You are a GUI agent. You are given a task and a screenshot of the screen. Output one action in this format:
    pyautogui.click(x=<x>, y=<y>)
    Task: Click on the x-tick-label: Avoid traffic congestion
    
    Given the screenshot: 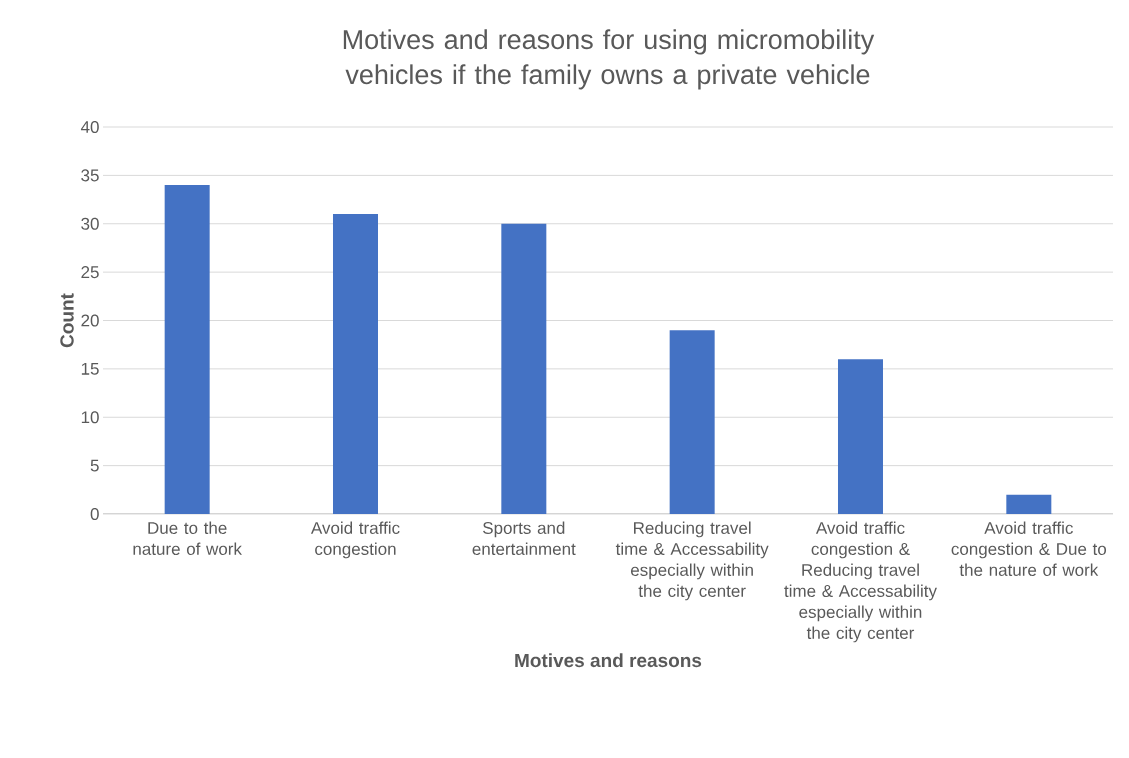 What is the action you would take?
    pyautogui.click(x=355, y=540)
    